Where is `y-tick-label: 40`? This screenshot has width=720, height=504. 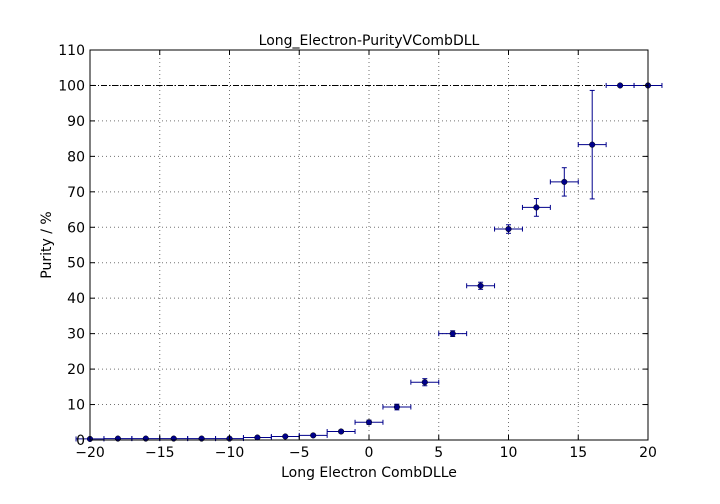 y-tick-label: 40 is located at coordinates (76, 299).